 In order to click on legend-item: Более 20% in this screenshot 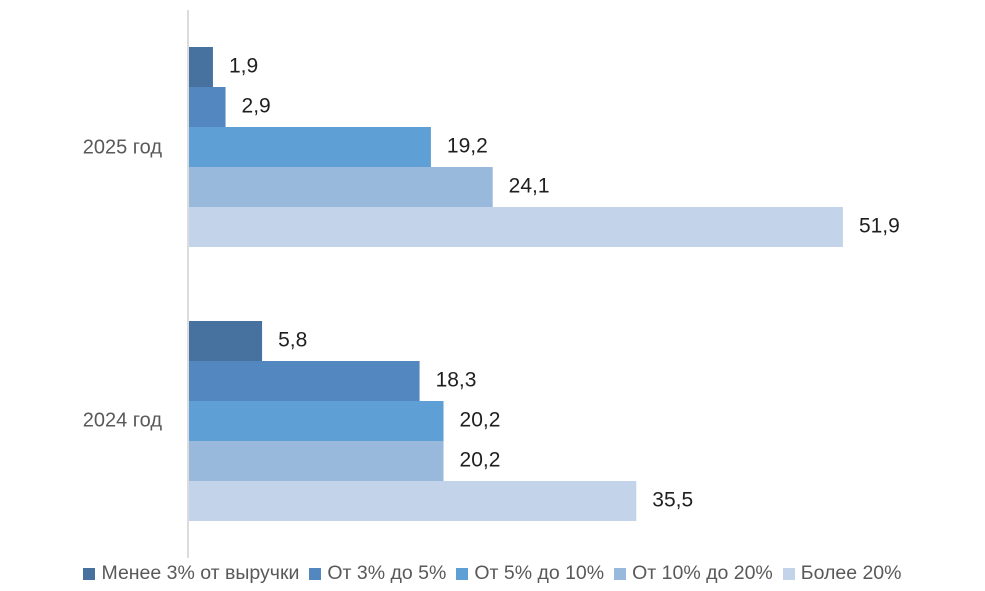, I will do `click(842, 573)`.